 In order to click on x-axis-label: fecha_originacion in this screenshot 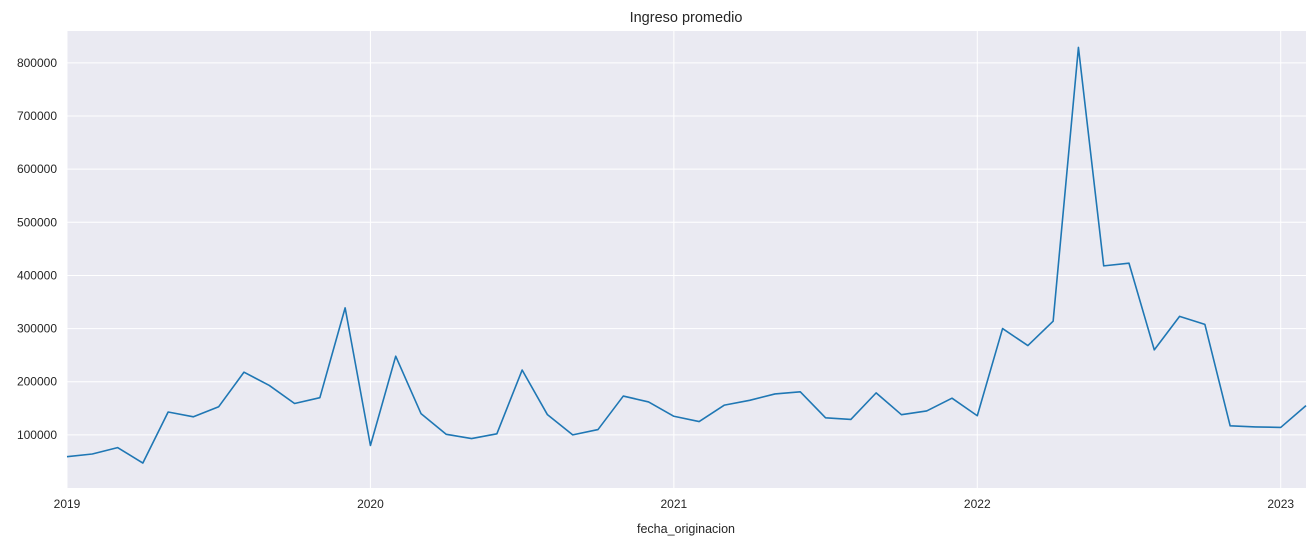, I will do `click(686, 529)`.